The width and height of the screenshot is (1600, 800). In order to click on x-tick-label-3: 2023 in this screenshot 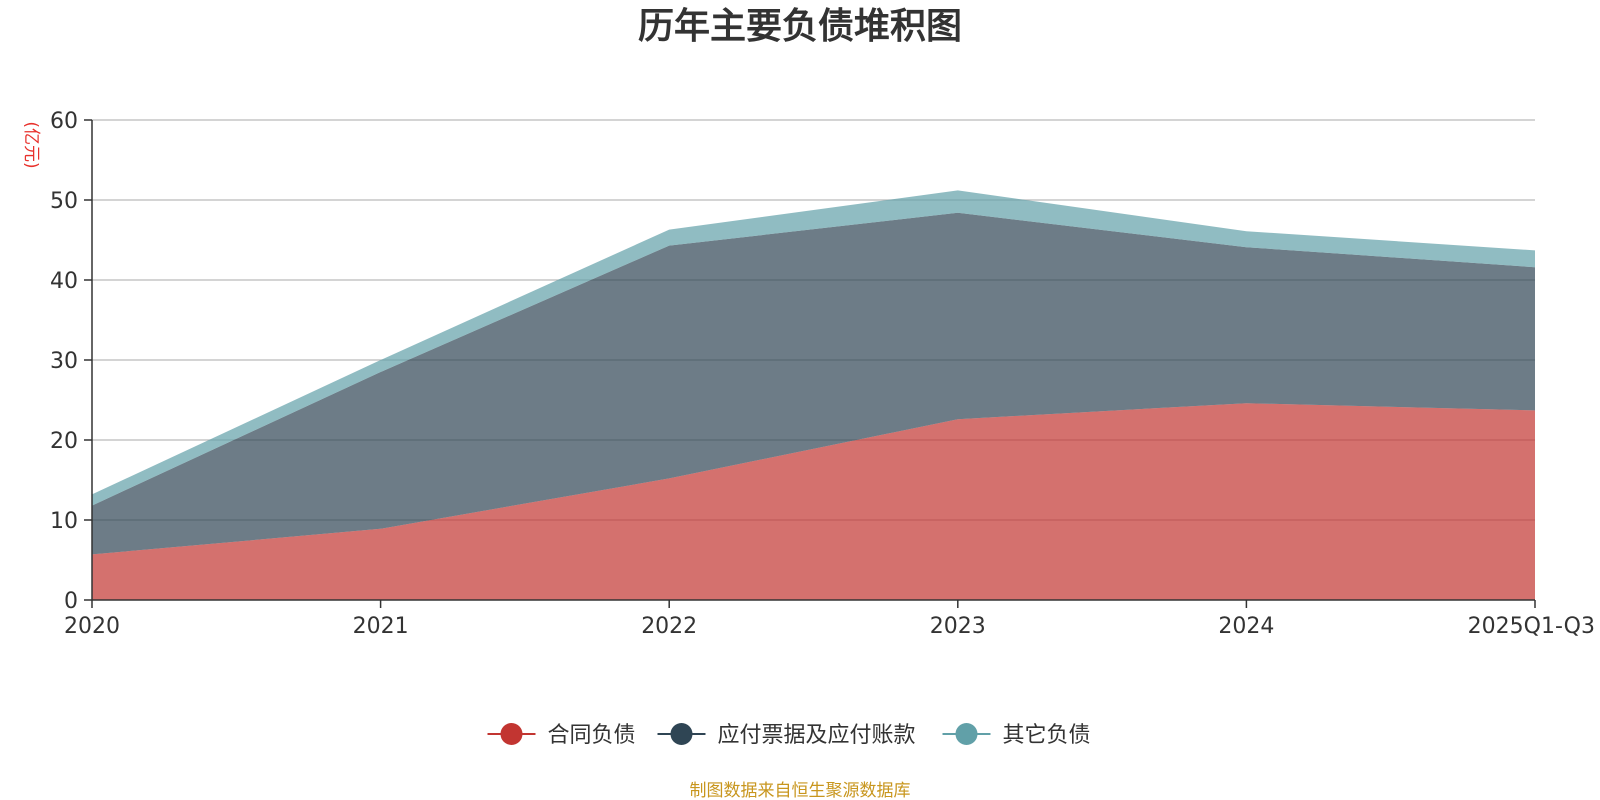, I will do `click(958, 626)`.